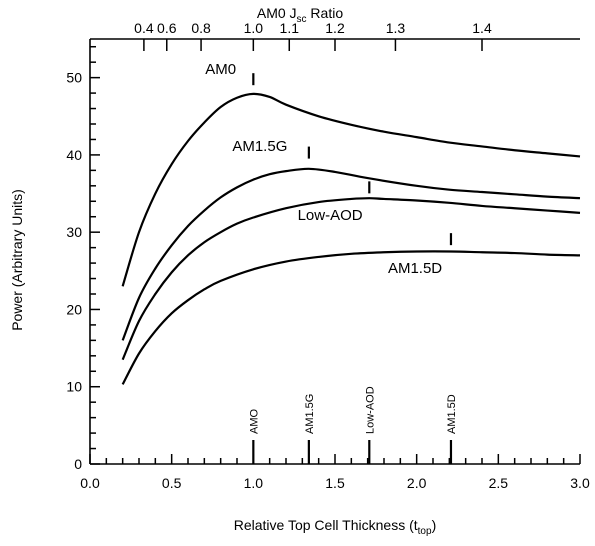 The height and width of the screenshot is (546, 595). What do you see at coordinates (90, 483) in the screenshot?
I see `x-tick-label: 0.0` at bounding box center [90, 483].